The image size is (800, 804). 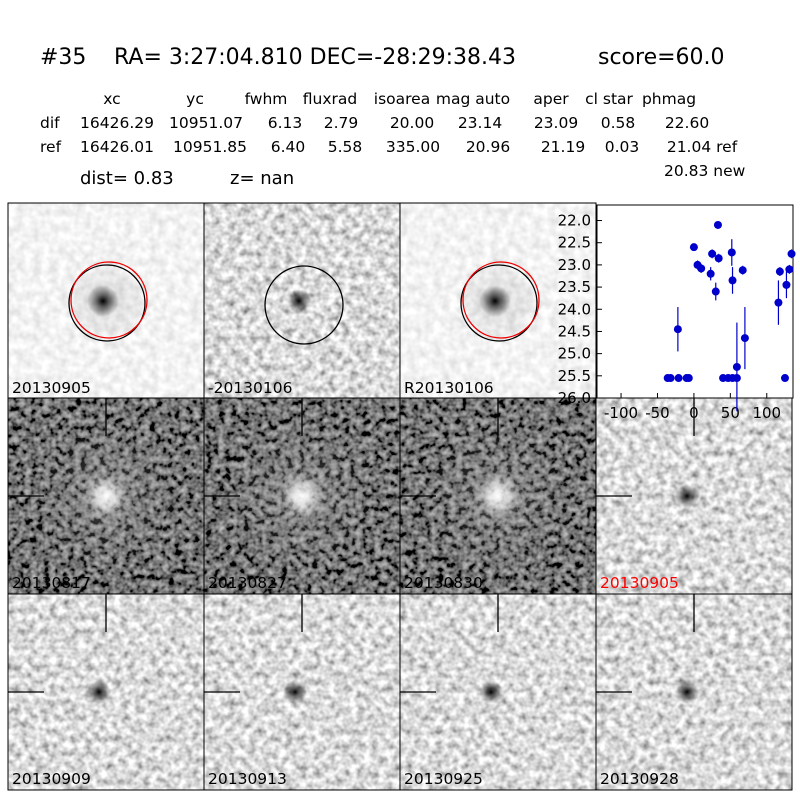 I want to click on stamp: 20130928, so click(x=694, y=692).